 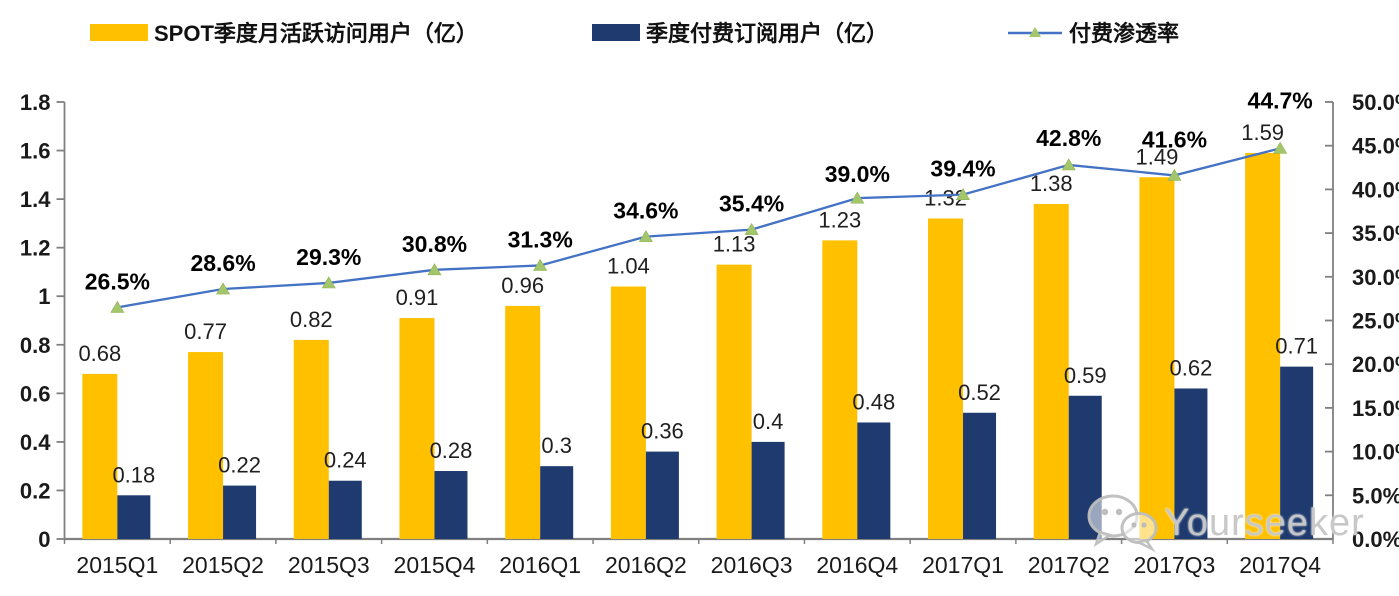 I want to click on mau-value-label: 0.96, so click(x=522, y=285).